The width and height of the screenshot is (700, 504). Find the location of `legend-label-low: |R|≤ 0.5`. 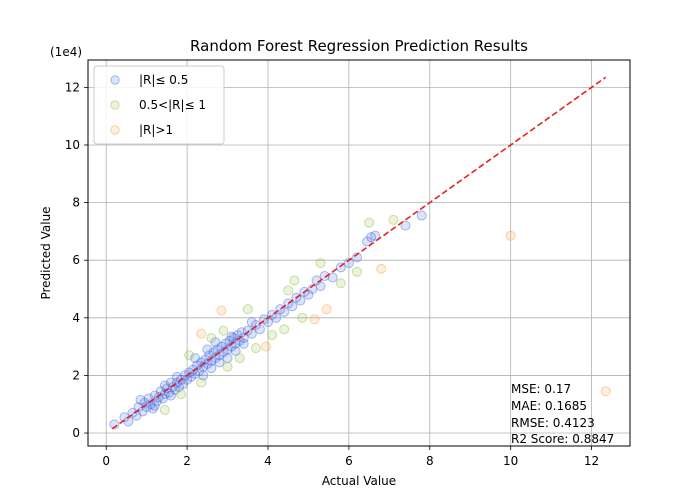

legend-label-low: |R|≤ 0.5 is located at coordinates (163, 80).